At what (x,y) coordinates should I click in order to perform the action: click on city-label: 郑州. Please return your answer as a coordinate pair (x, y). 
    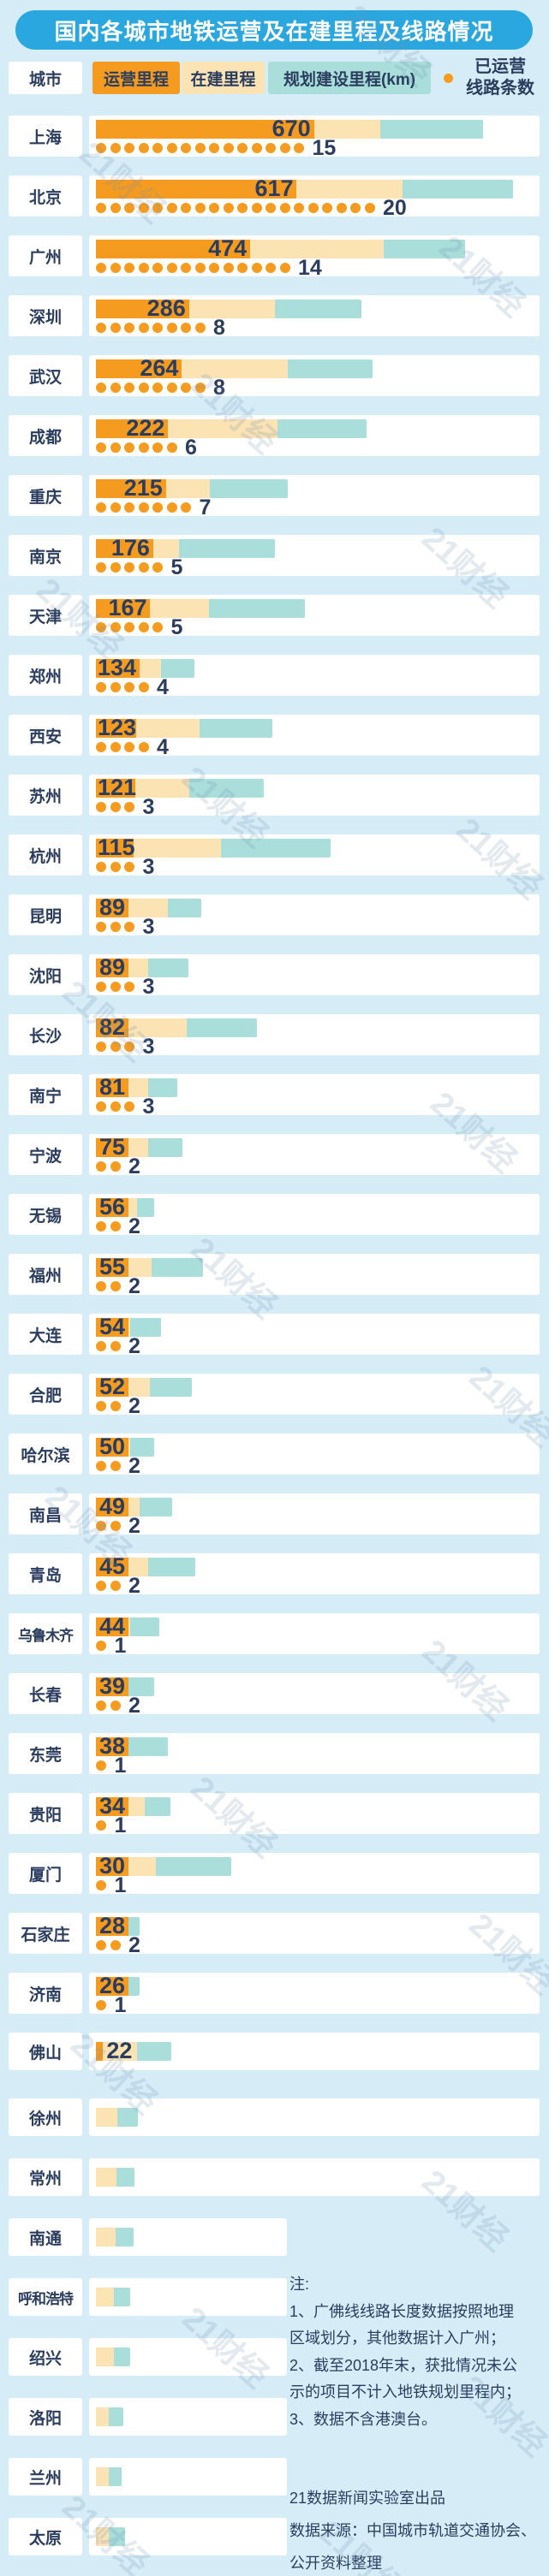
    Looking at the image, I should click on (45, 675).